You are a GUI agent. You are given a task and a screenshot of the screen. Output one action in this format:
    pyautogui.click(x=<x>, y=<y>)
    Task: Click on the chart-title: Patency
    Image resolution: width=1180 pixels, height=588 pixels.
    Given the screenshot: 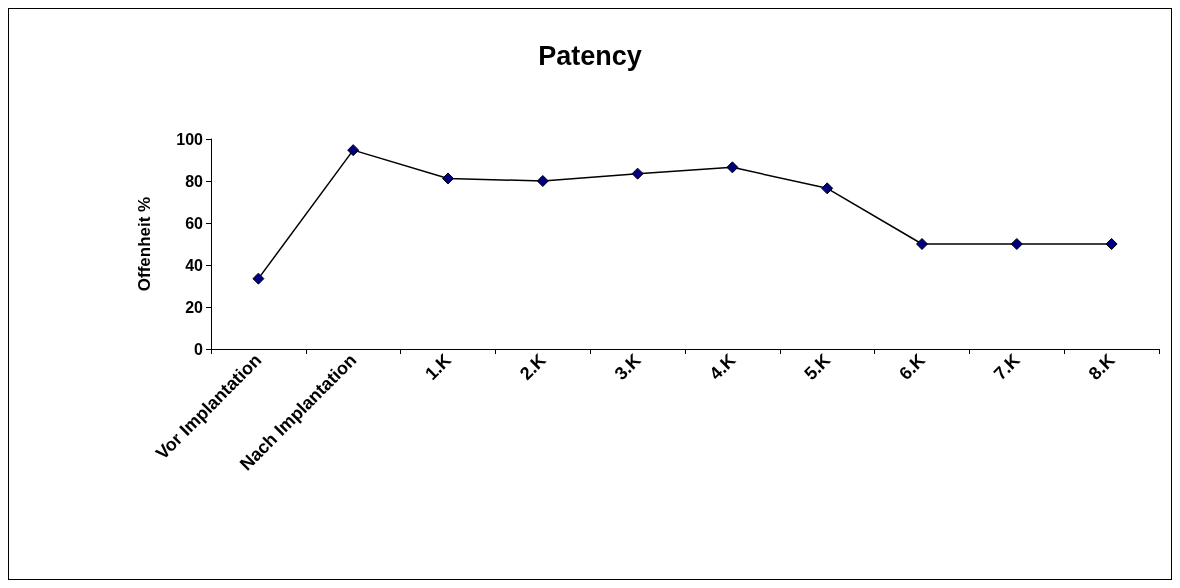 What is the action you would take?
    pyautogui.click(x=590, y=55)
    